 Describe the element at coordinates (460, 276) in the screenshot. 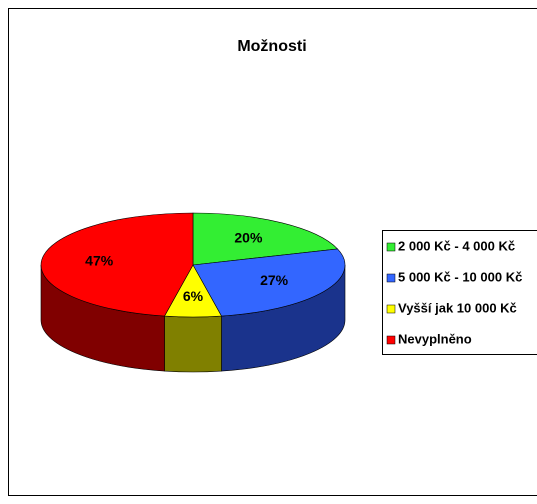

I see `legend-label: 5 000 Kč - 10 000 Kč` at that location.